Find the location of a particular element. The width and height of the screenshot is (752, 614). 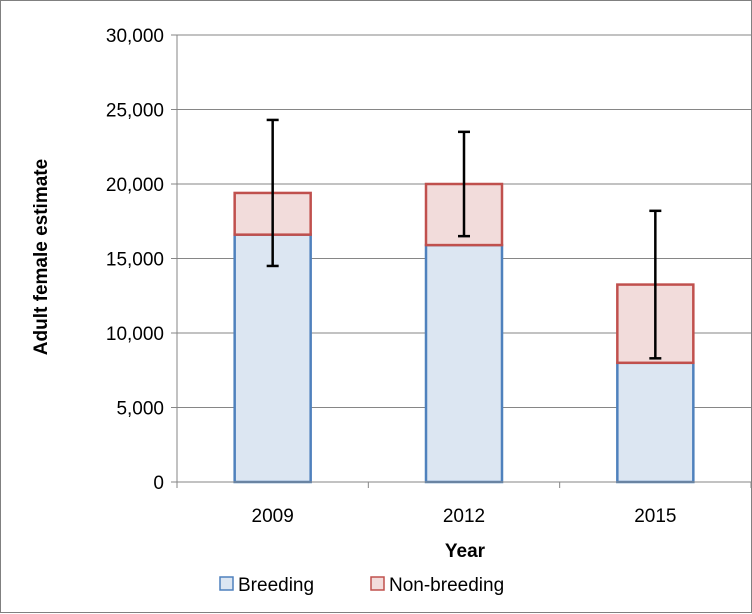

y-tick-label: 0 is located at coordinates (158, 483).